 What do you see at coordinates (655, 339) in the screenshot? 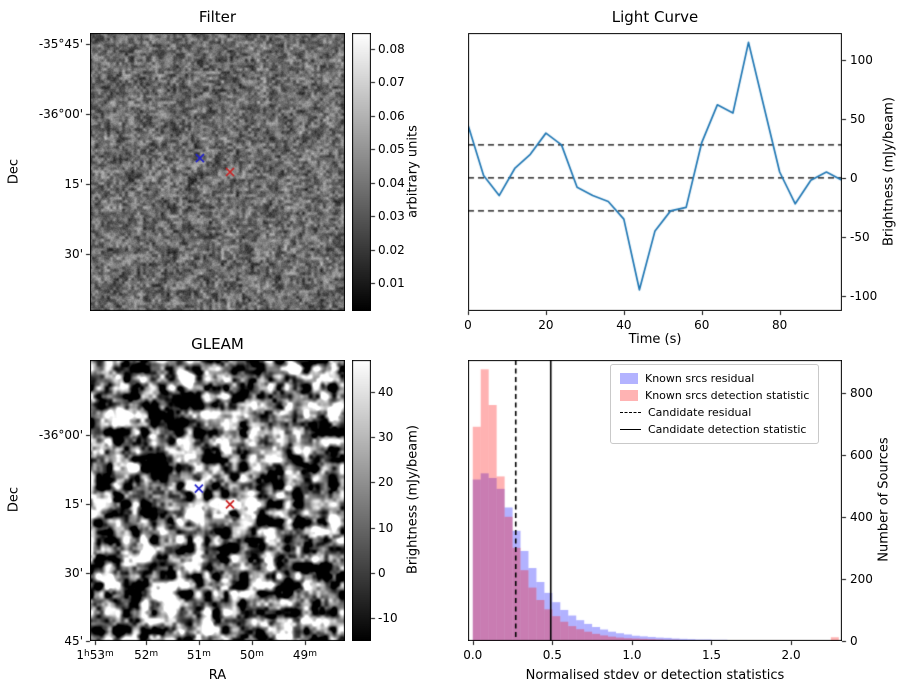
I see `lightcurve-x-axis-label: Time (s)` at bounding box center [655, 339].